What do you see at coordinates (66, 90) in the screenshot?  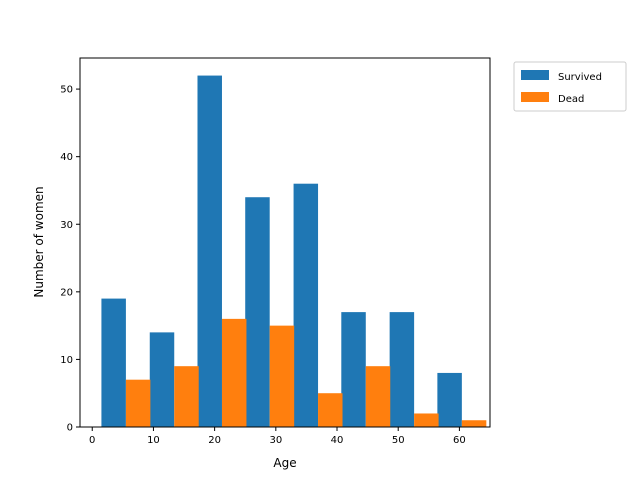 I see `y-tick-label: 50` at bounding box center [66, 90].